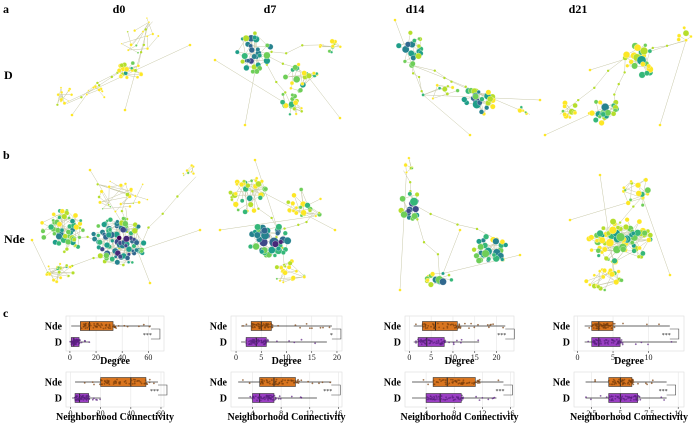 The width and height of the screenshot is (696, 427). I want to click on column-header-d7: d7, so click(270, 9).